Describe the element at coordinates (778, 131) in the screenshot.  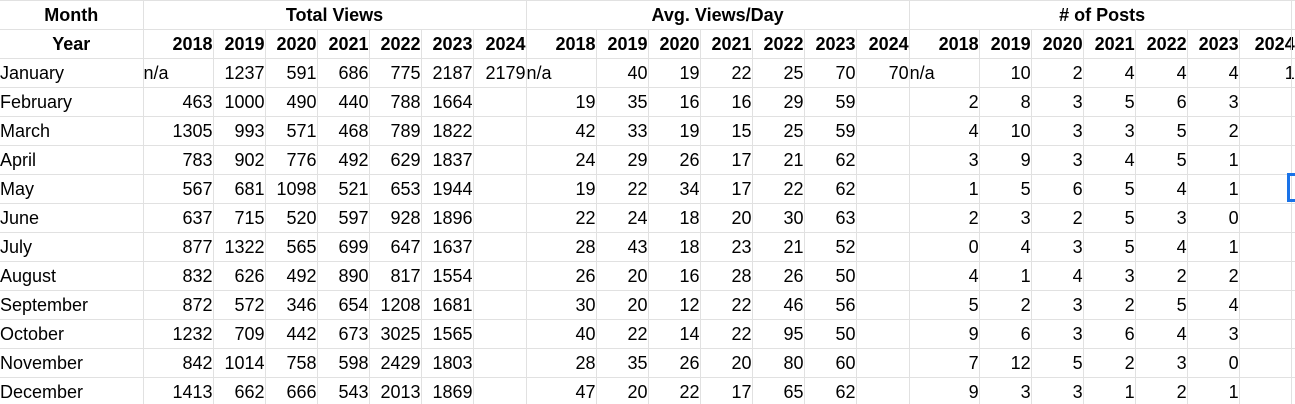
I see `cell-avg_views_day-2022-march: 25` at that location.